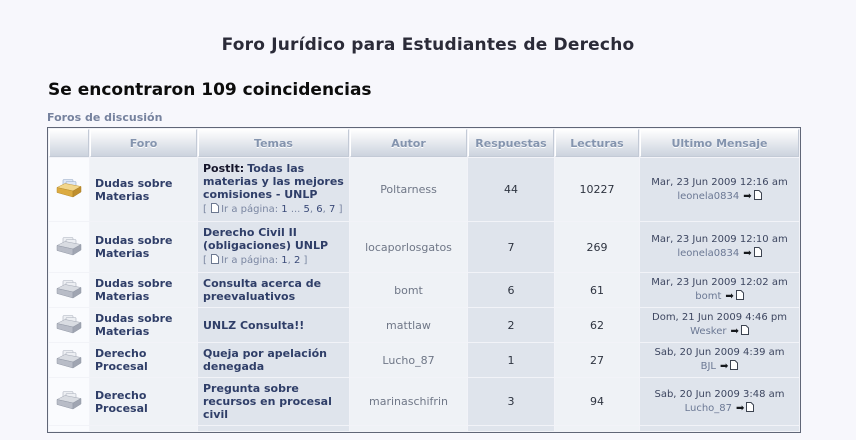 The width and height of the screenshot is (856, 440). What do you see at coordinates (719, 317) in the screenshot?
I see `last-post-date: Dom, 21 Jun 2009 4:46 pm` at bounding box center [719, 317].